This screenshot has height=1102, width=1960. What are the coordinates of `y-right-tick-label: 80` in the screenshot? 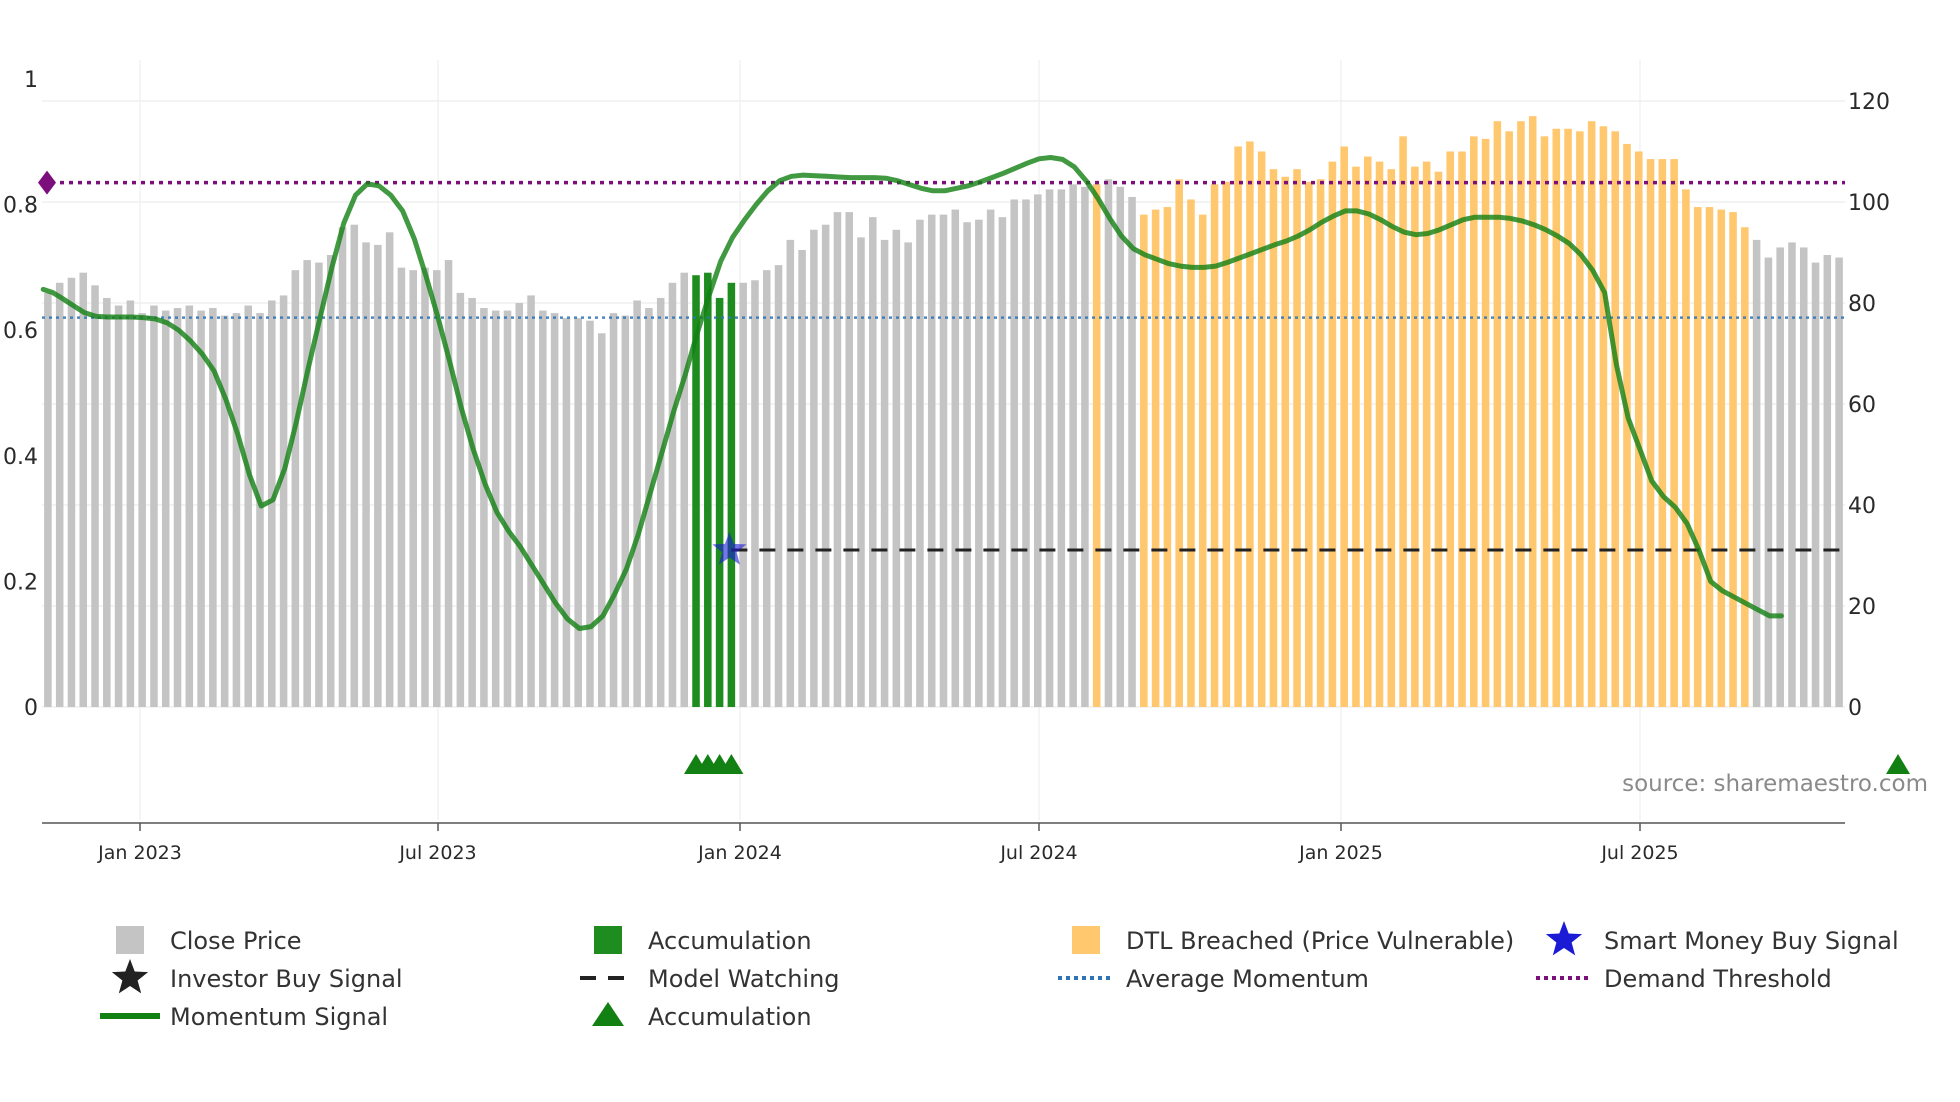 It's located at (1862, 304).